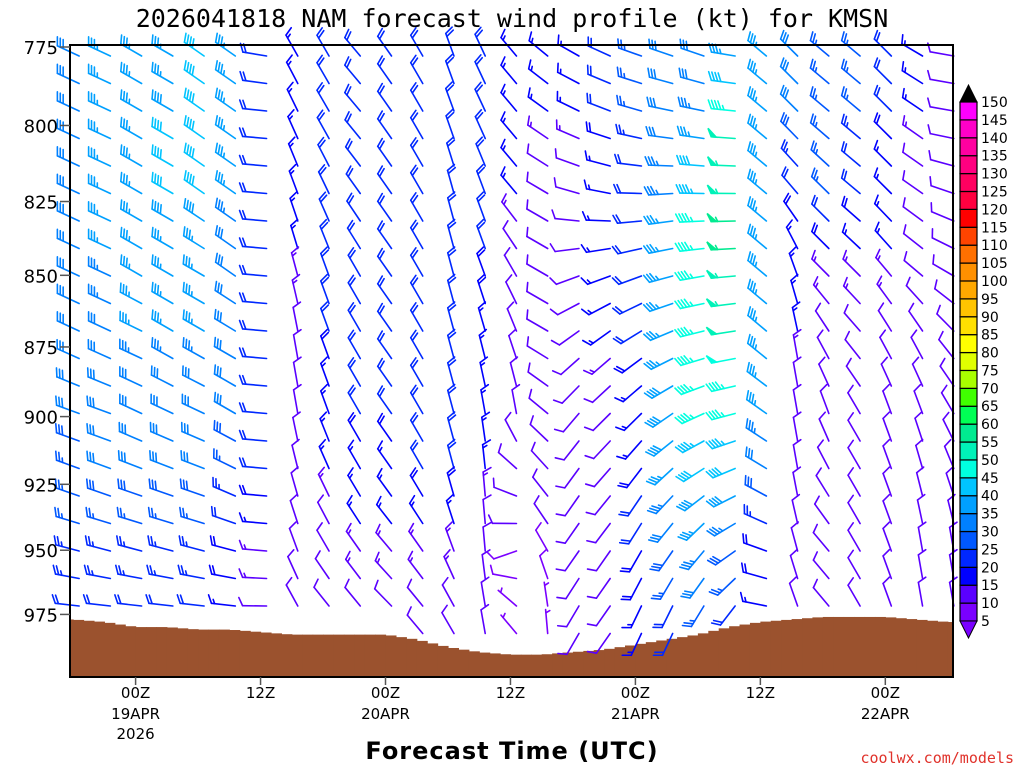 This screenshot has width=1024, height=768. I want to click on y-tick-label: 900, so click(41, 418).